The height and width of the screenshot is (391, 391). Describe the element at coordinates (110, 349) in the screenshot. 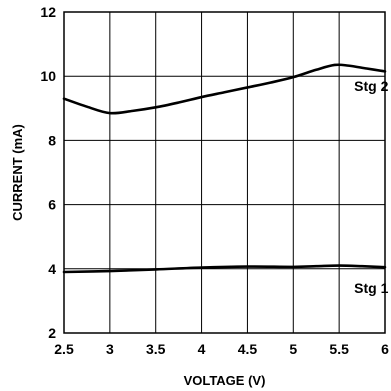

I see `x-tick-label: 3` at that location.